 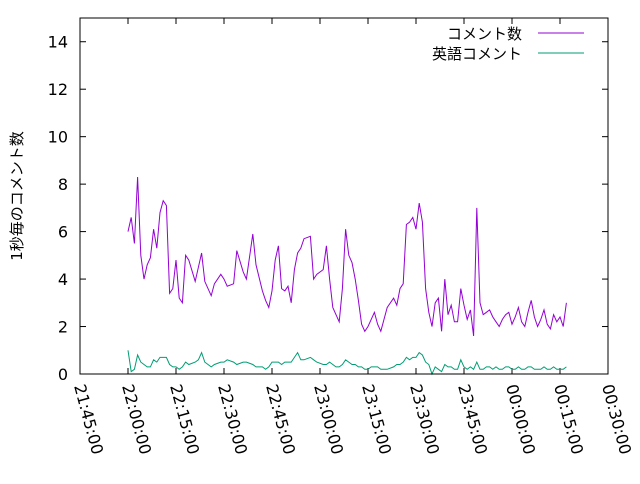 I want to click on y-tick-label: 14, so click(x=58, y=42).